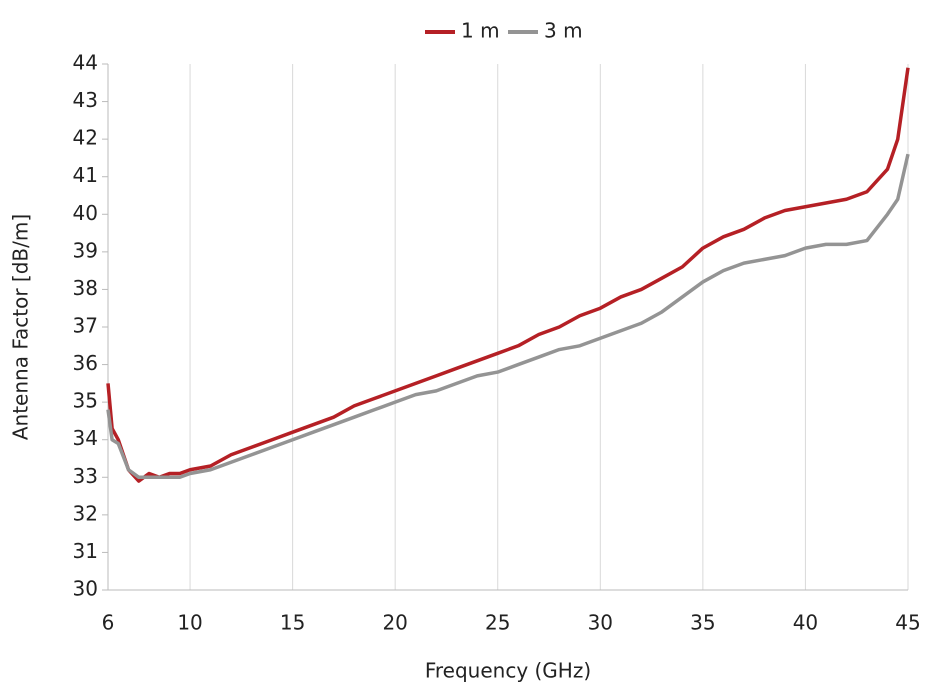  I want to click on x-axis-title: Frequency (GHz), so click(508, 671).